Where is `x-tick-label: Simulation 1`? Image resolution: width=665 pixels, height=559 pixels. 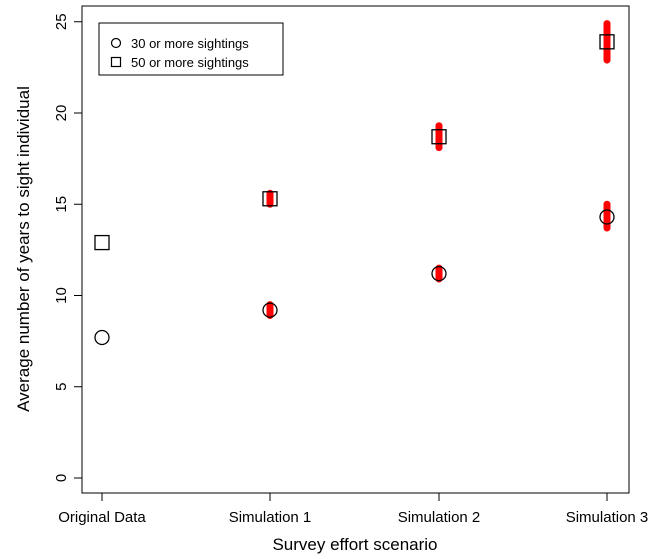 x-tick-label: Simulation 1 is located at coordinates (270, 517).